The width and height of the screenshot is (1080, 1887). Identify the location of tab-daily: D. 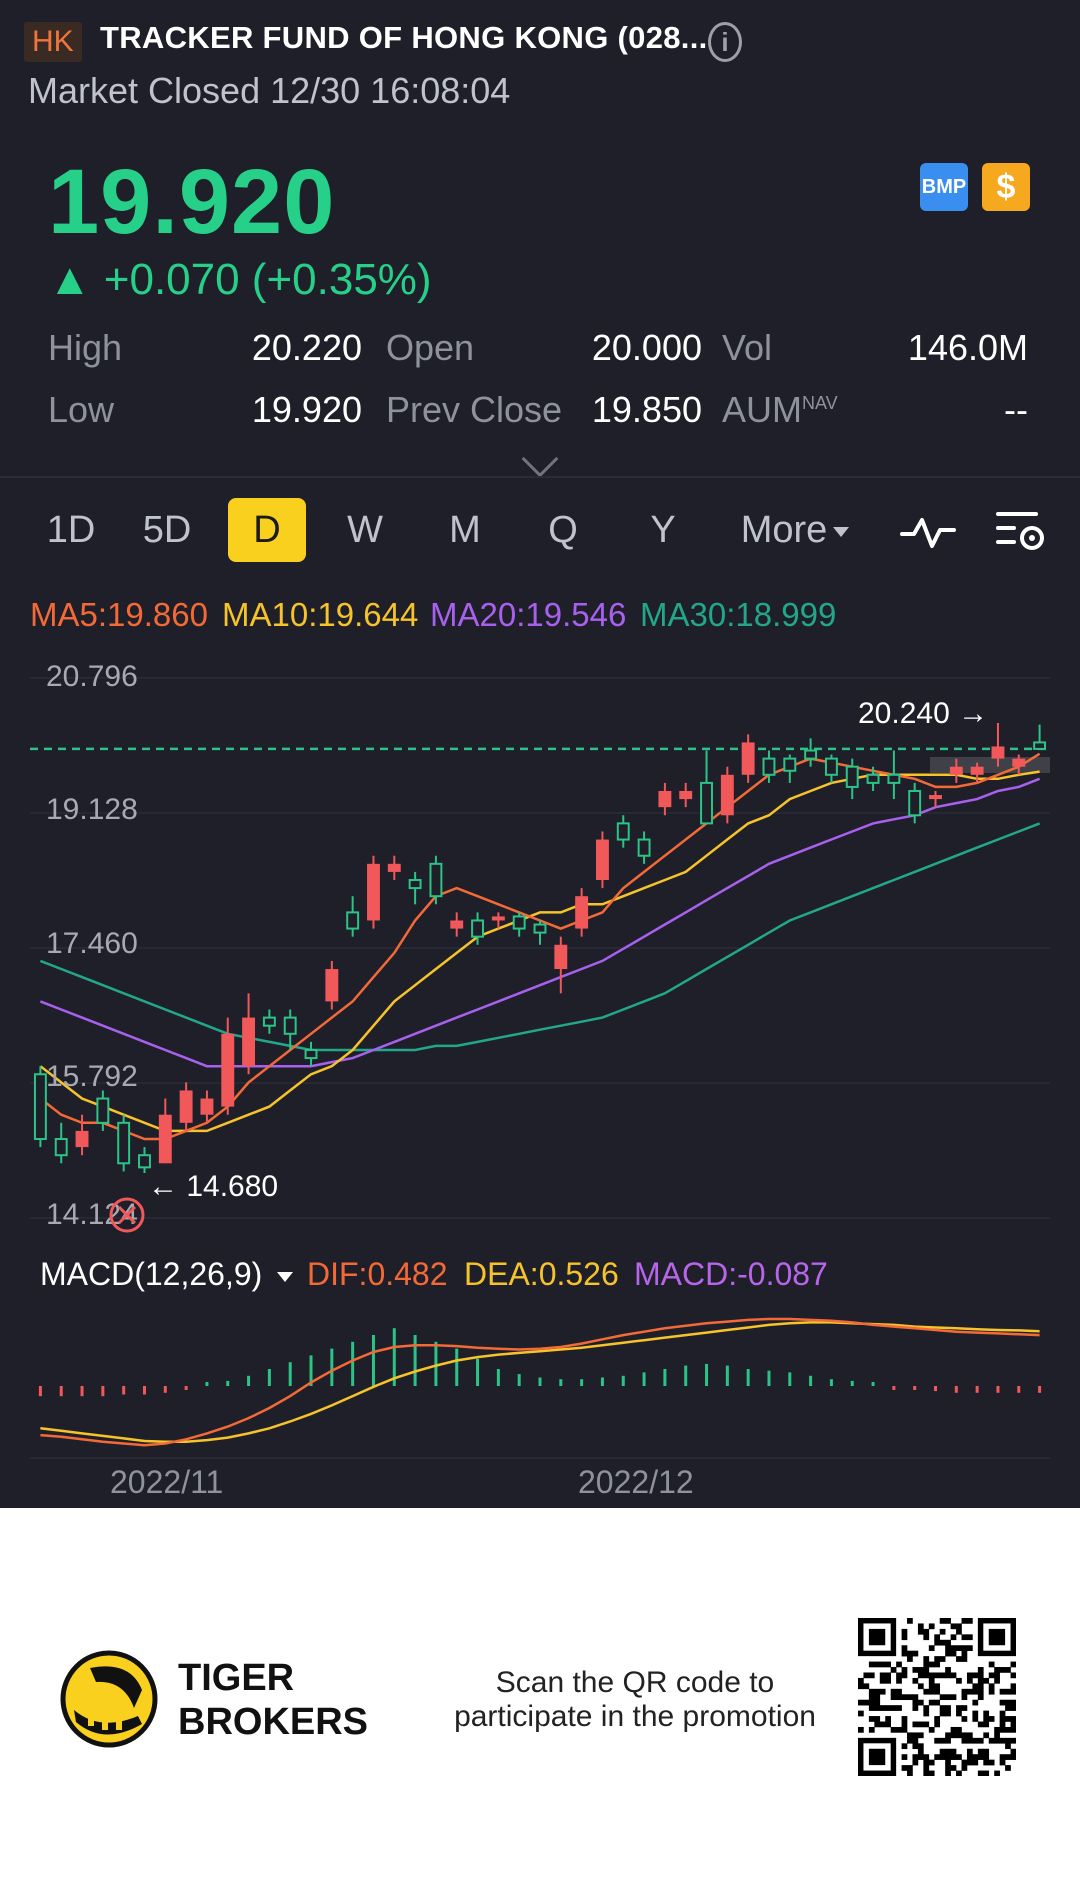
(267, 530).